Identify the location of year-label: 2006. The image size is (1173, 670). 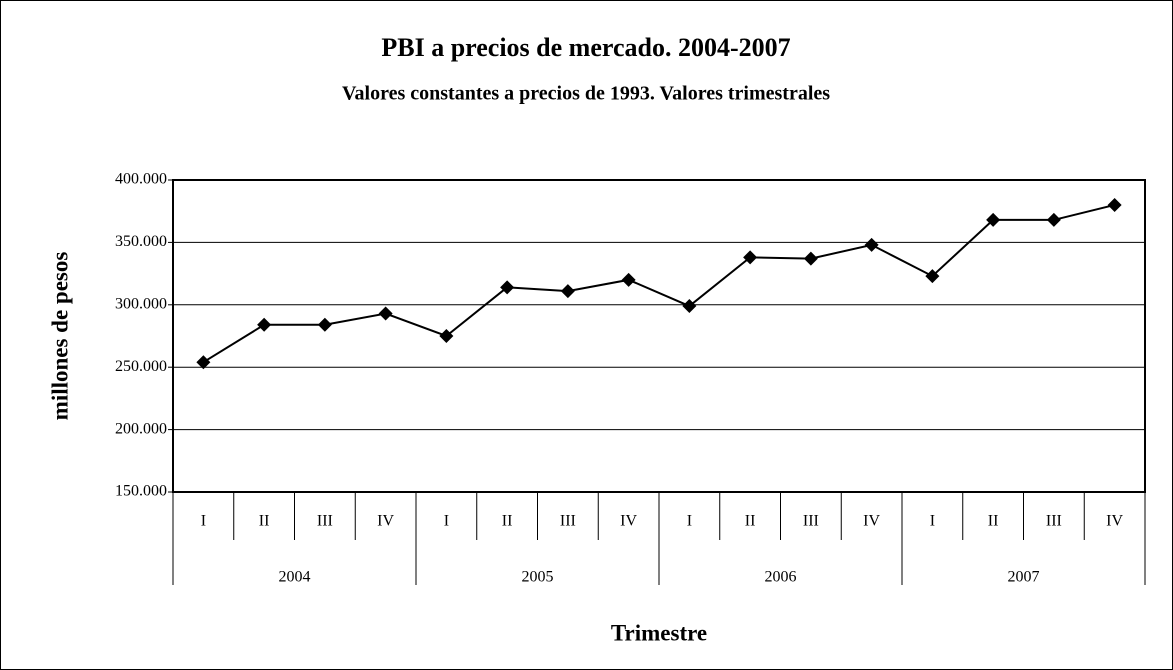
(781, 577).